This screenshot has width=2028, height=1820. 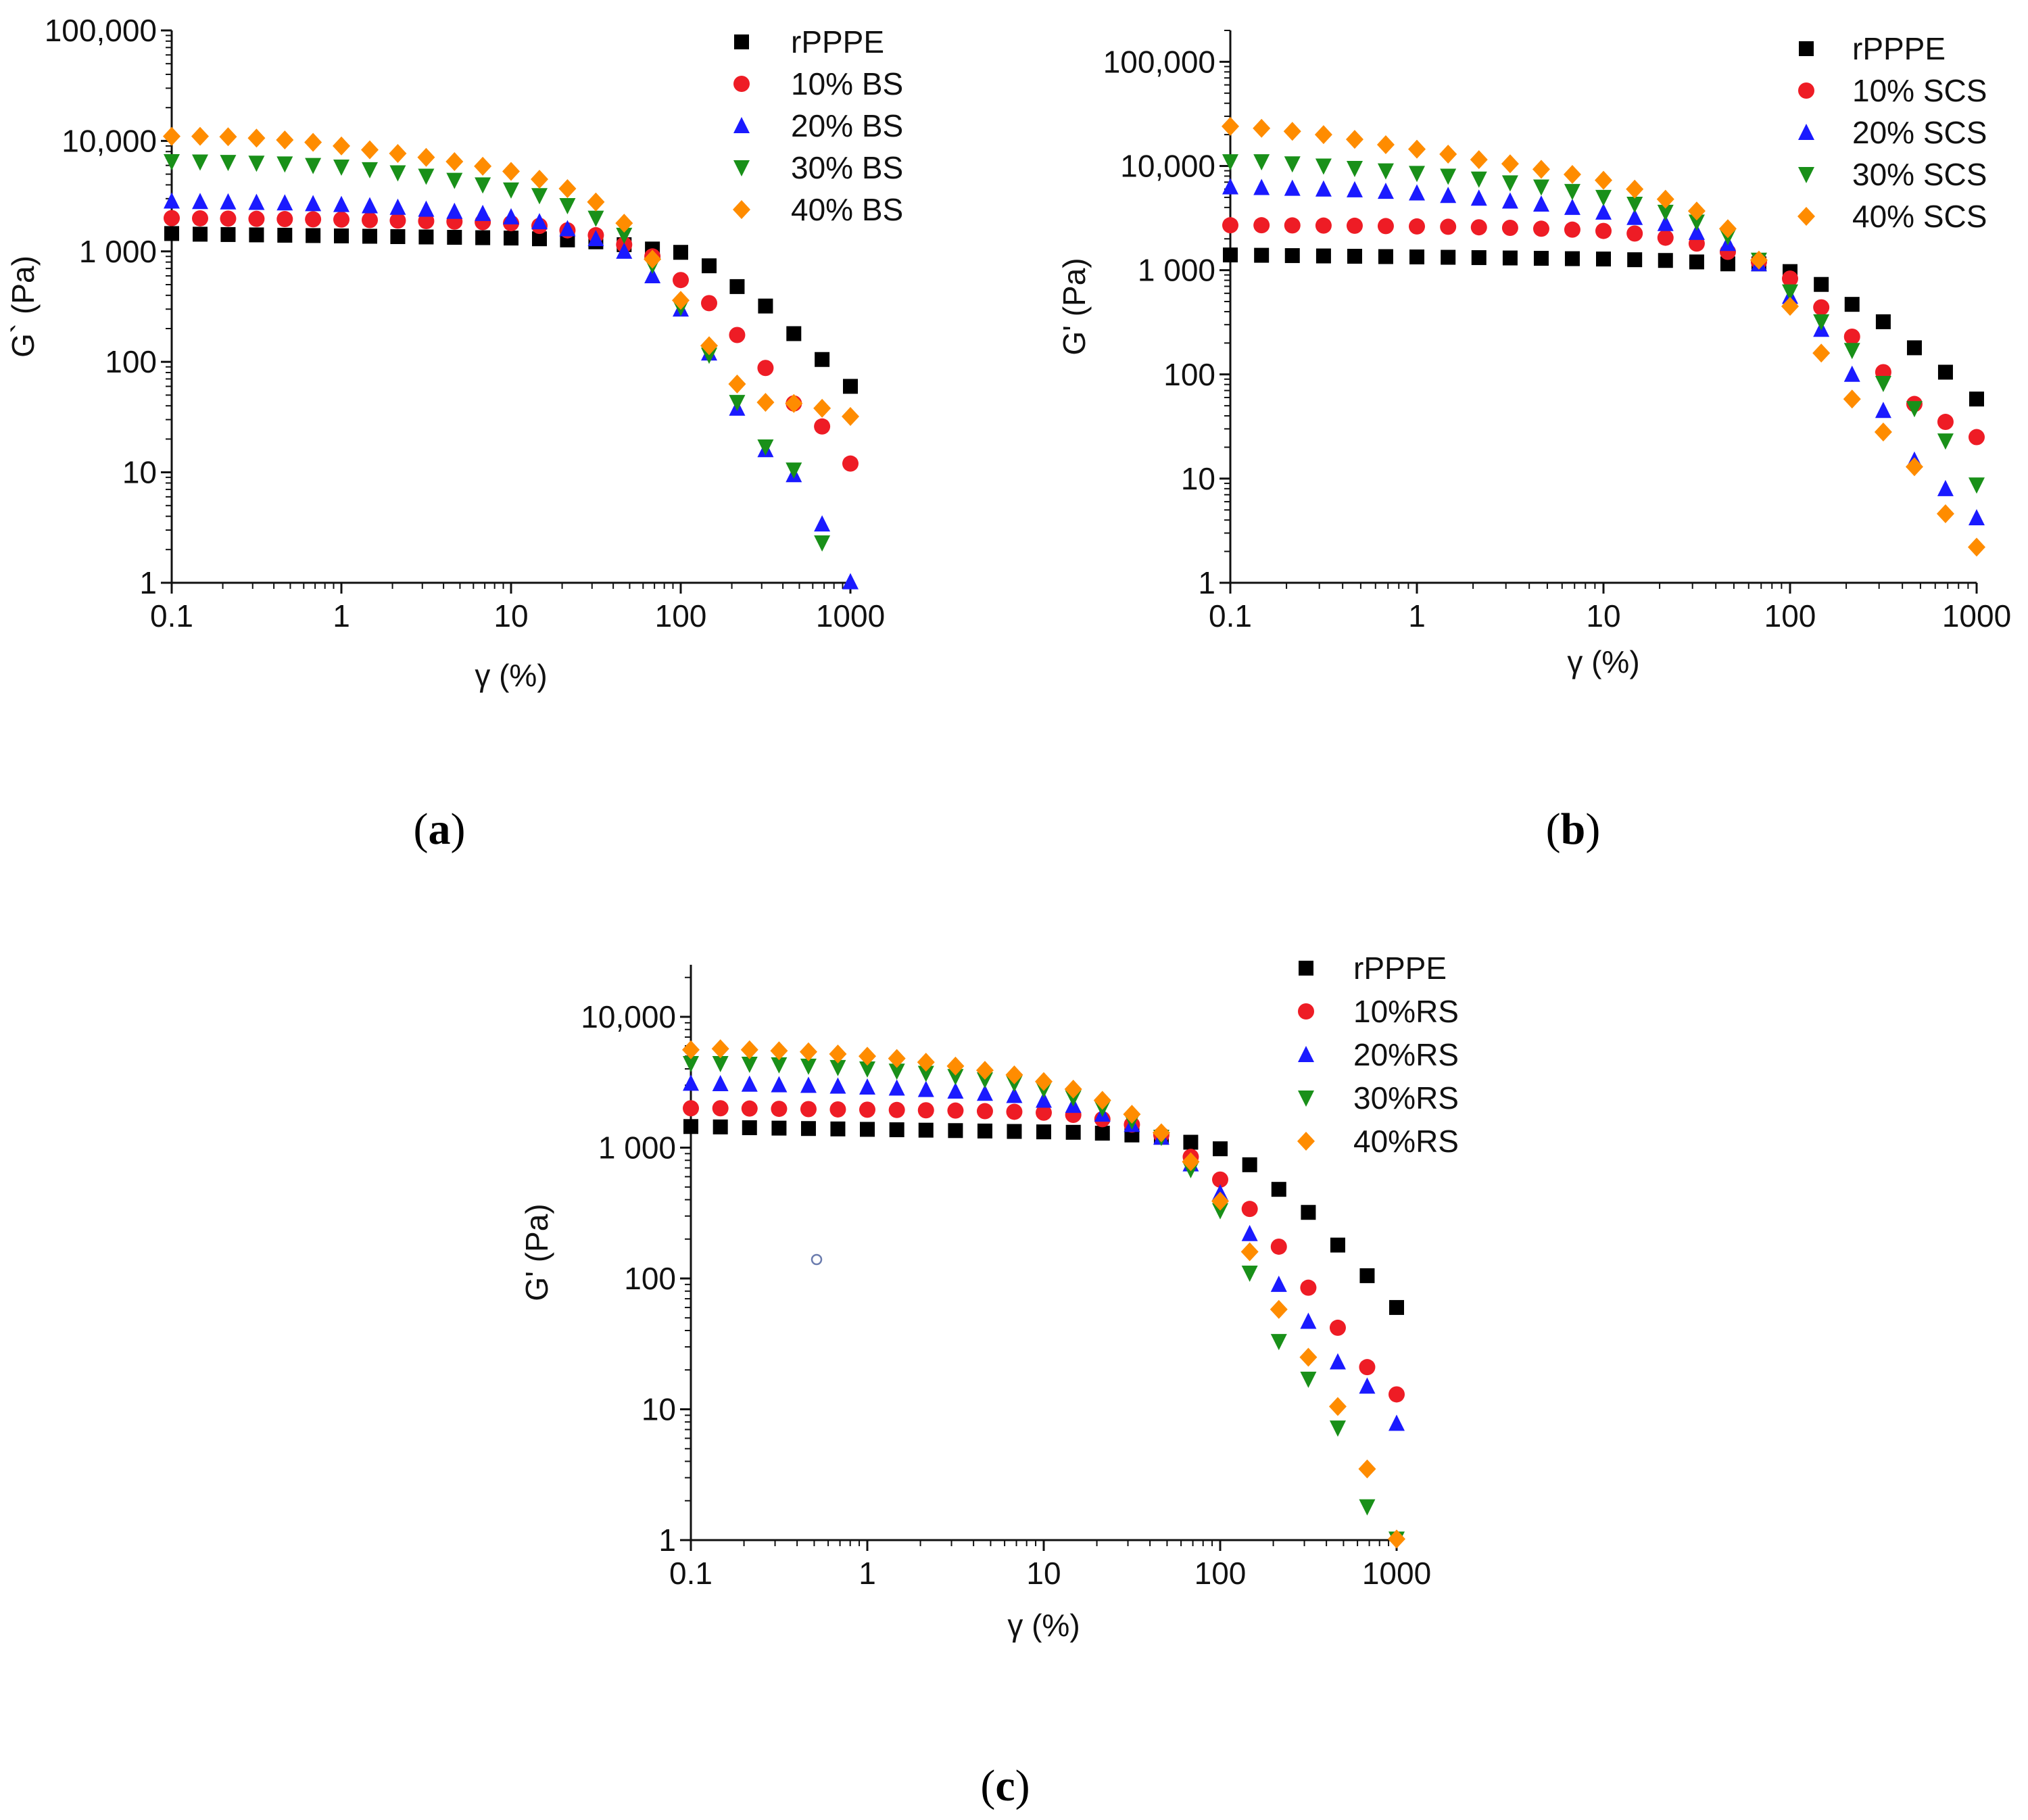 I want to click on y-tick-label: 10,000, so click(x=628, y=1017).